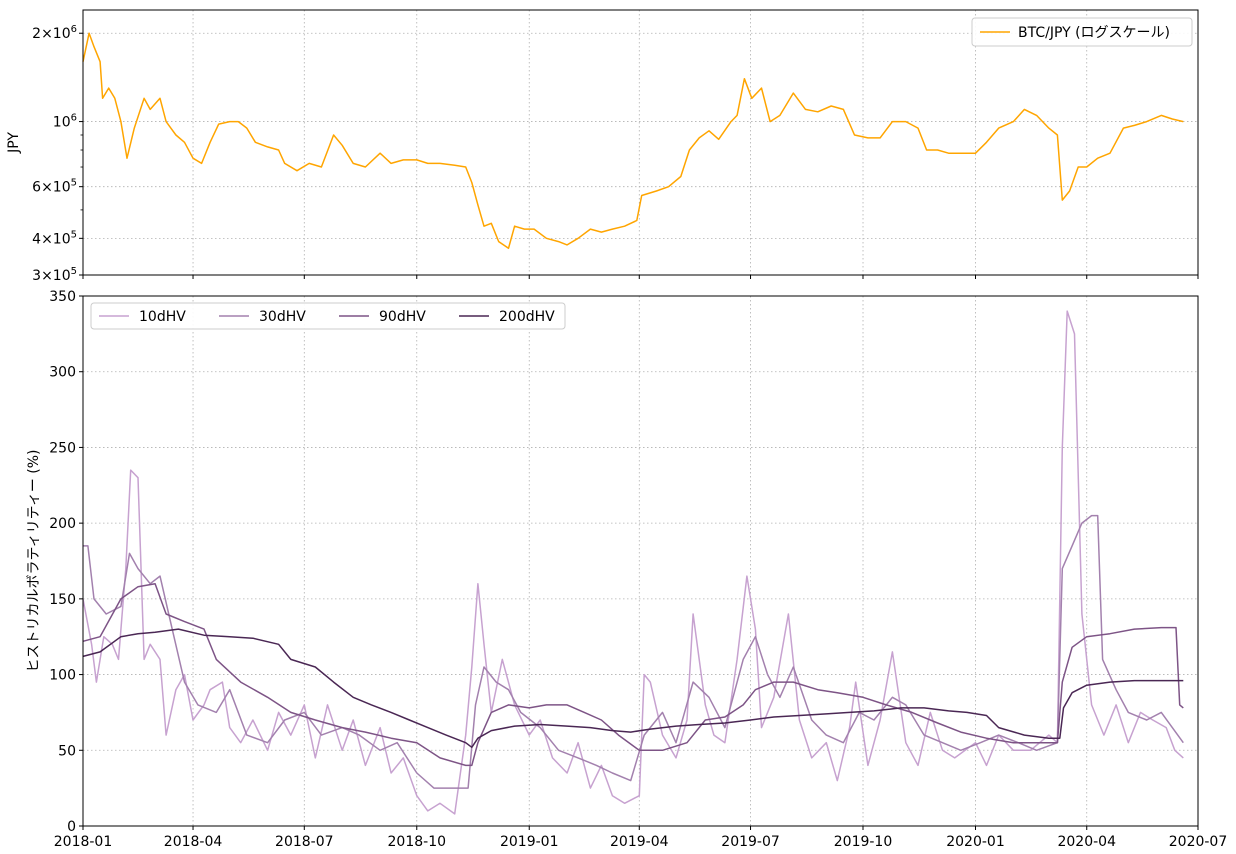  Describe the element at coordinates (67, 751) in the screenshot. I see `volatility-y-tick-label: 50` at that location.